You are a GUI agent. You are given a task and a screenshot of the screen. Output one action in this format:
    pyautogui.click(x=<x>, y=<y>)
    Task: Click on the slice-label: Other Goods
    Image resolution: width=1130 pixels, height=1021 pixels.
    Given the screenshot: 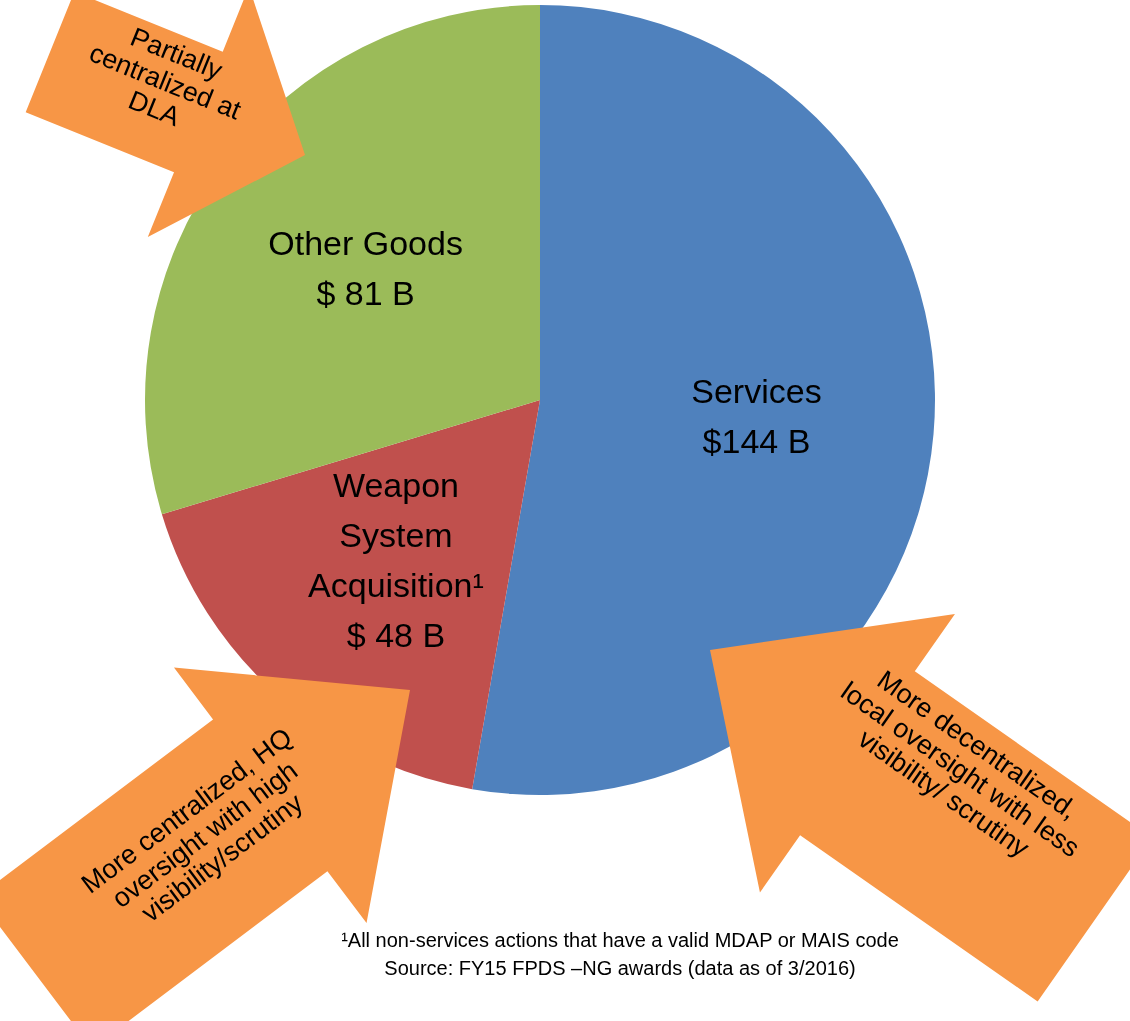 What is the action you would take?
    pyautogui.click(x=365, y=242)
    